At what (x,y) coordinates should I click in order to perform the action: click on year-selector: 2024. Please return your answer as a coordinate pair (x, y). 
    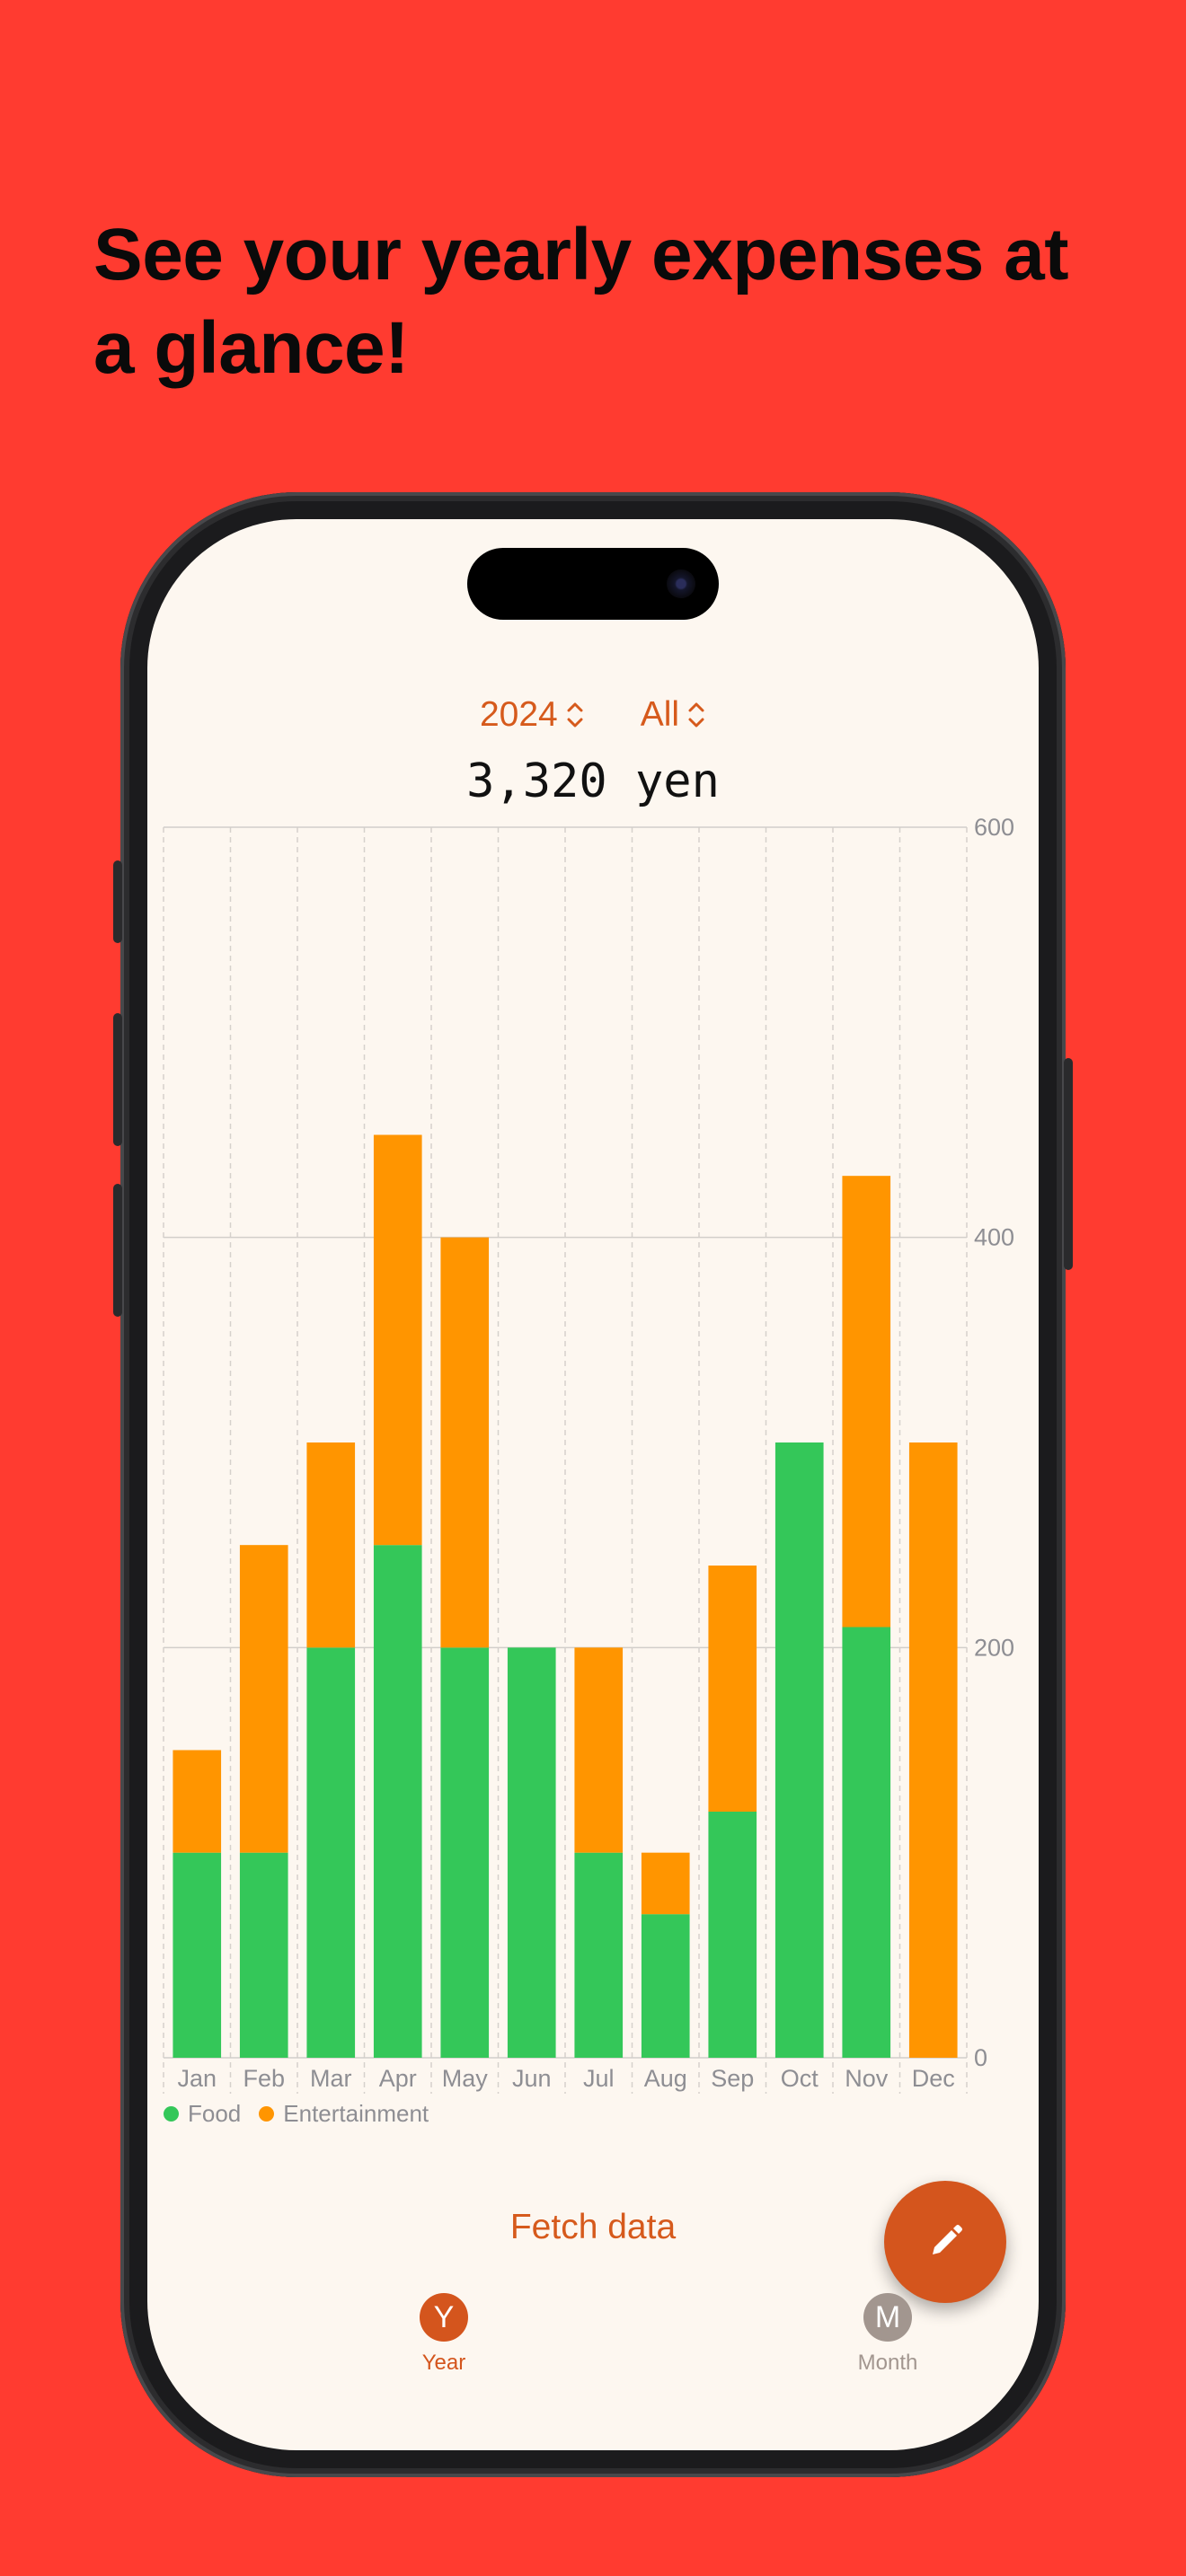
    Looking at the image, I should click on (532, 715).